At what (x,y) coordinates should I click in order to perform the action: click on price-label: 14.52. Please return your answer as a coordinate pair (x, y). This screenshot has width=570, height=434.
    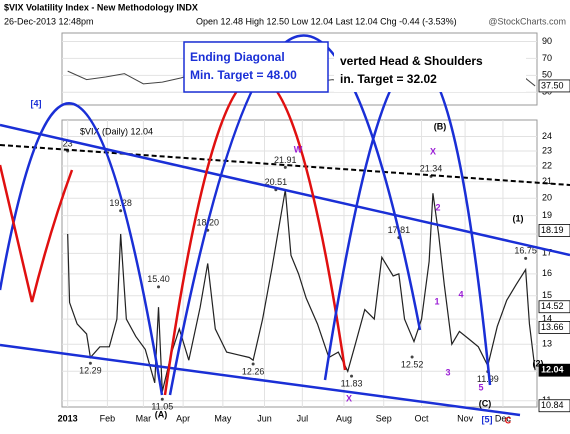
    Looking at the image, I should click on (552, 306).